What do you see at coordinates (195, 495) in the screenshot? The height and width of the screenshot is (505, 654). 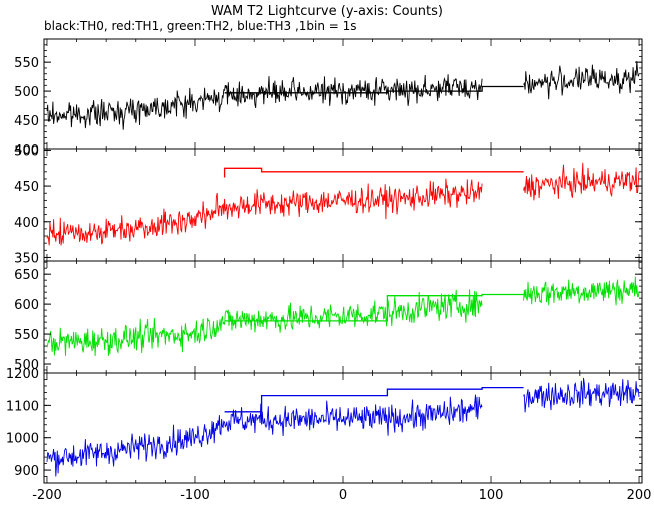 I see `x-tick-label: -100` at bounding box center [195, 495].